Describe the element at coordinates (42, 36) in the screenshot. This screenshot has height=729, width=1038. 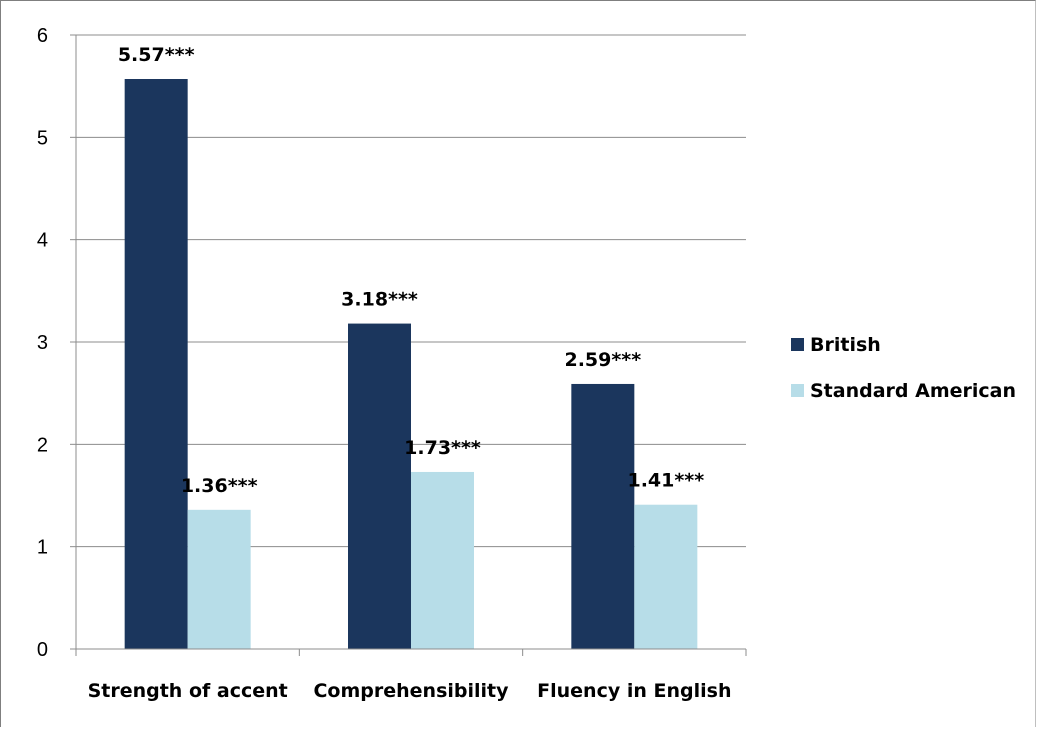
I see `y-tick-label: 6` at that location.